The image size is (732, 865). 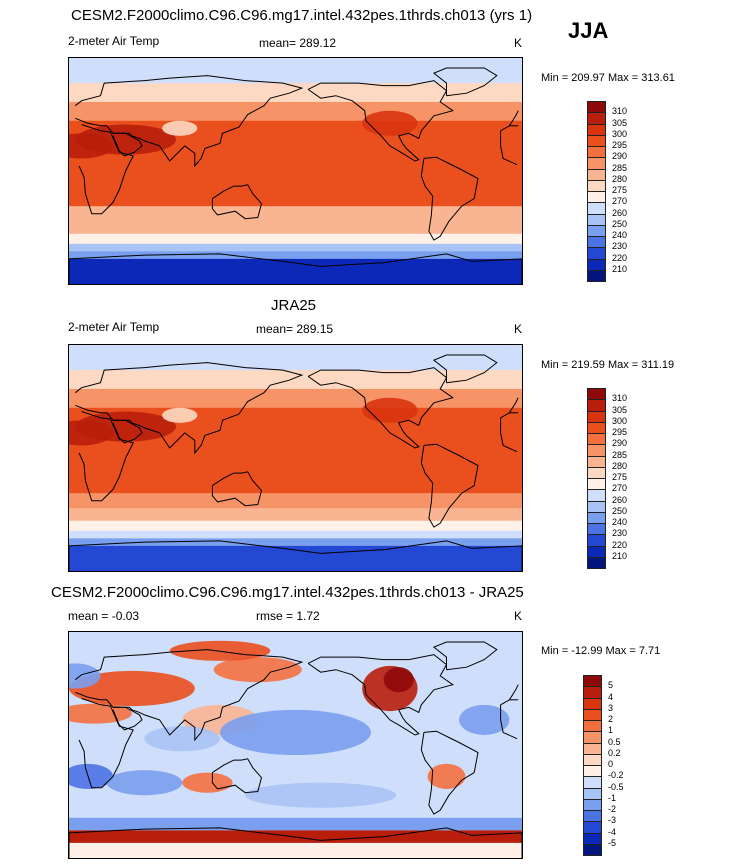 What do you see at coordinates (620, 201) in the screenshot?
I see `colorbar-tick-label: 270` at bounding box center [620, 201].